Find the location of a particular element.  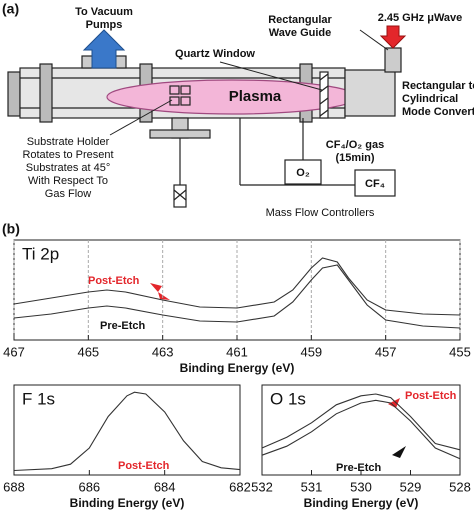

x-tick-label: 528 is located at coordinates (460, 486).